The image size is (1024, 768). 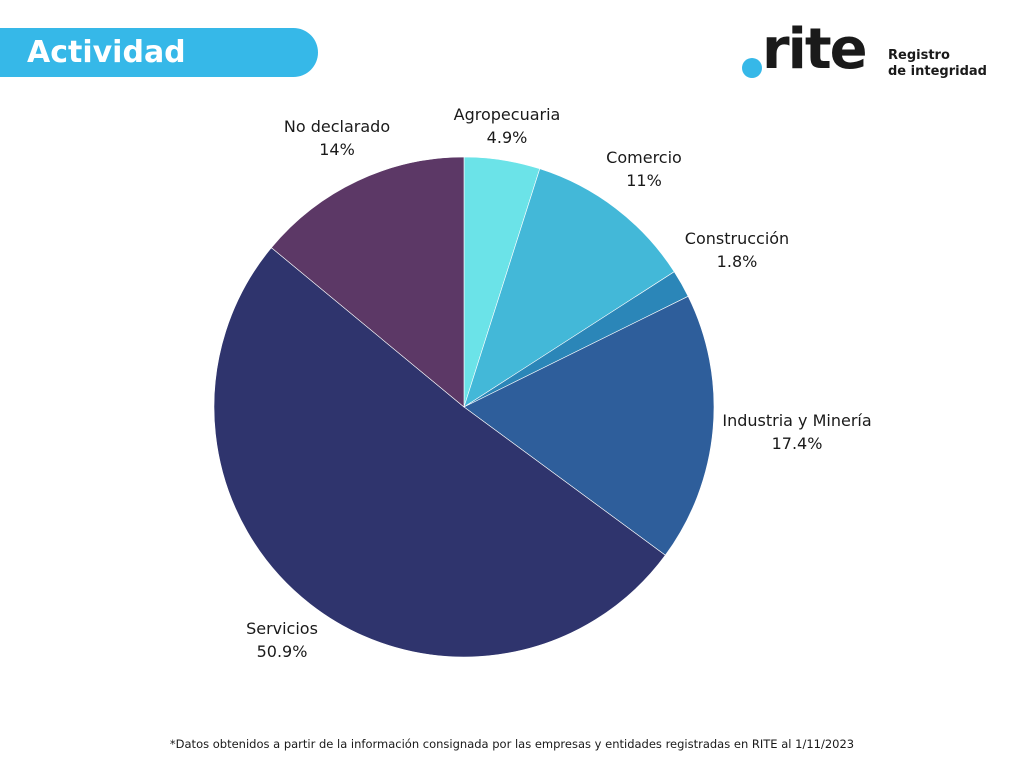 What do you see at coordinates (919, 55) in the screenshot?
I see `logo-tagline-line1: Registro` at bounding box center [919, 55].